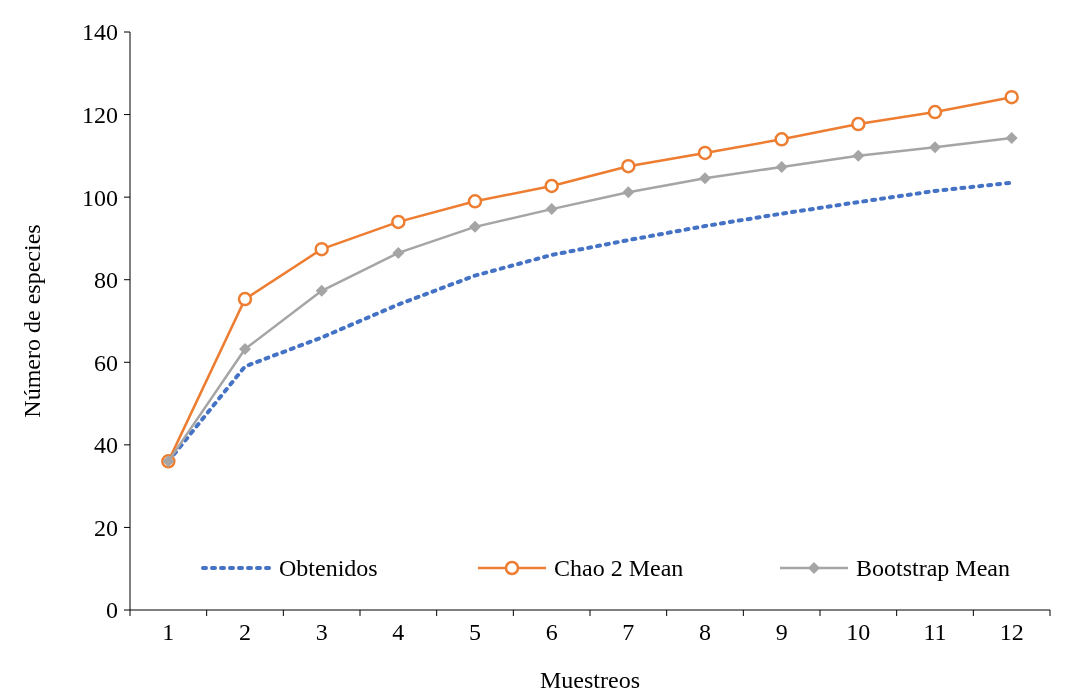 The width and height of the screenshot is (1078, 700). I want to click on y-tick-label: 0, so click(112, 610).